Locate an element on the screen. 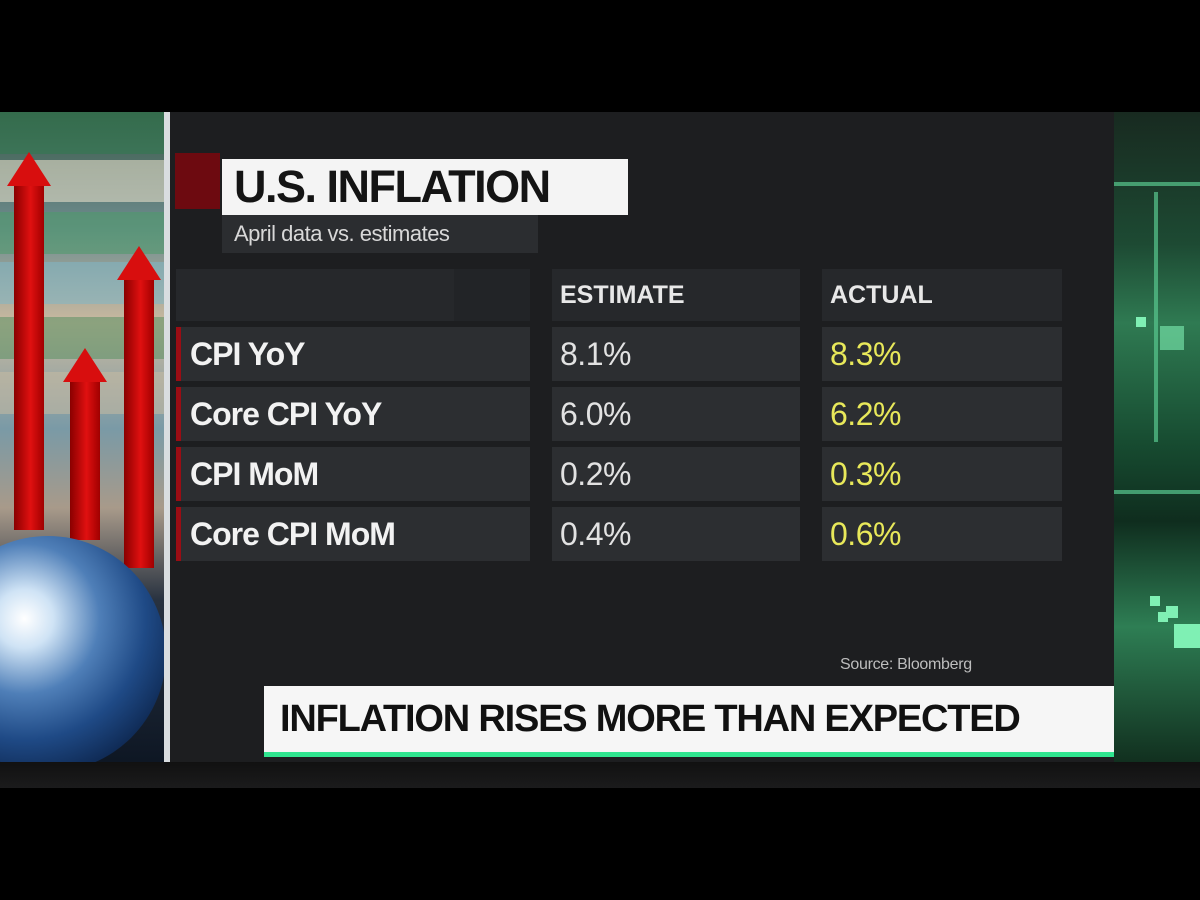 The height and width of the screenshot is (900, 1200). right-decor-panel is located at coordinates (1157, 442).